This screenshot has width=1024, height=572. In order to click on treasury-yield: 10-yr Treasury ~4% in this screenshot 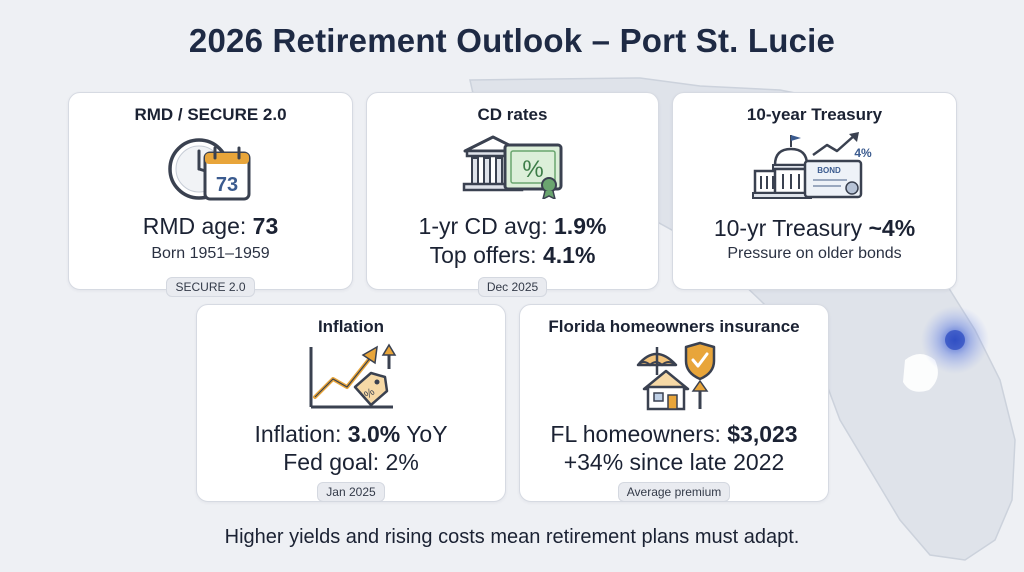, I will do `click(814, 228)`.